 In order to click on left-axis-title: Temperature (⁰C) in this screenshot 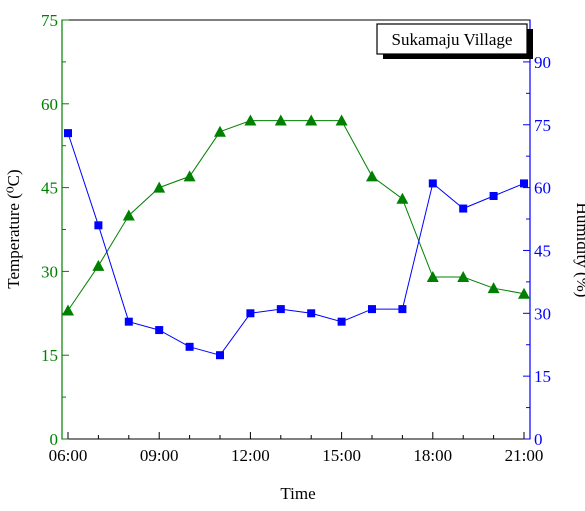, I will do `click(13, 228)`.